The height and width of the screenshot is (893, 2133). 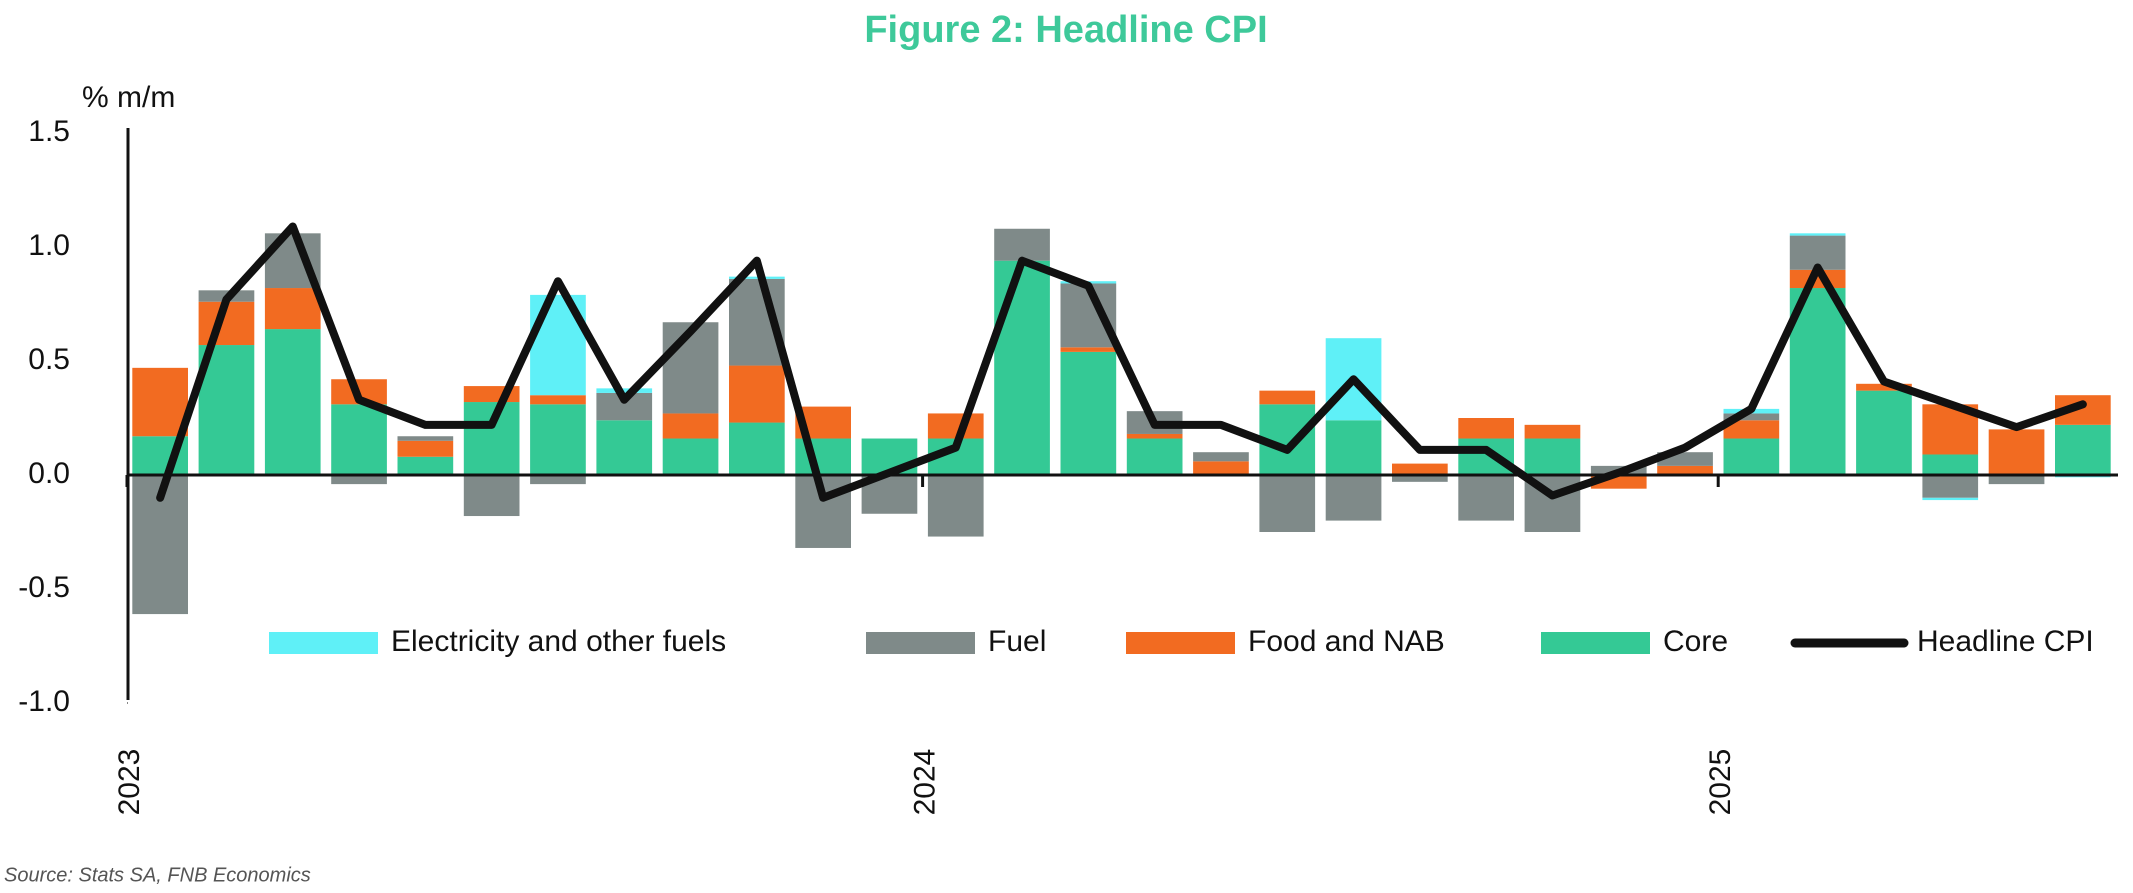 What do you see at coordinates (1017, 641) in the screenshot?
I see `legend-label: Fuel` at bounding box center [1017, 641].